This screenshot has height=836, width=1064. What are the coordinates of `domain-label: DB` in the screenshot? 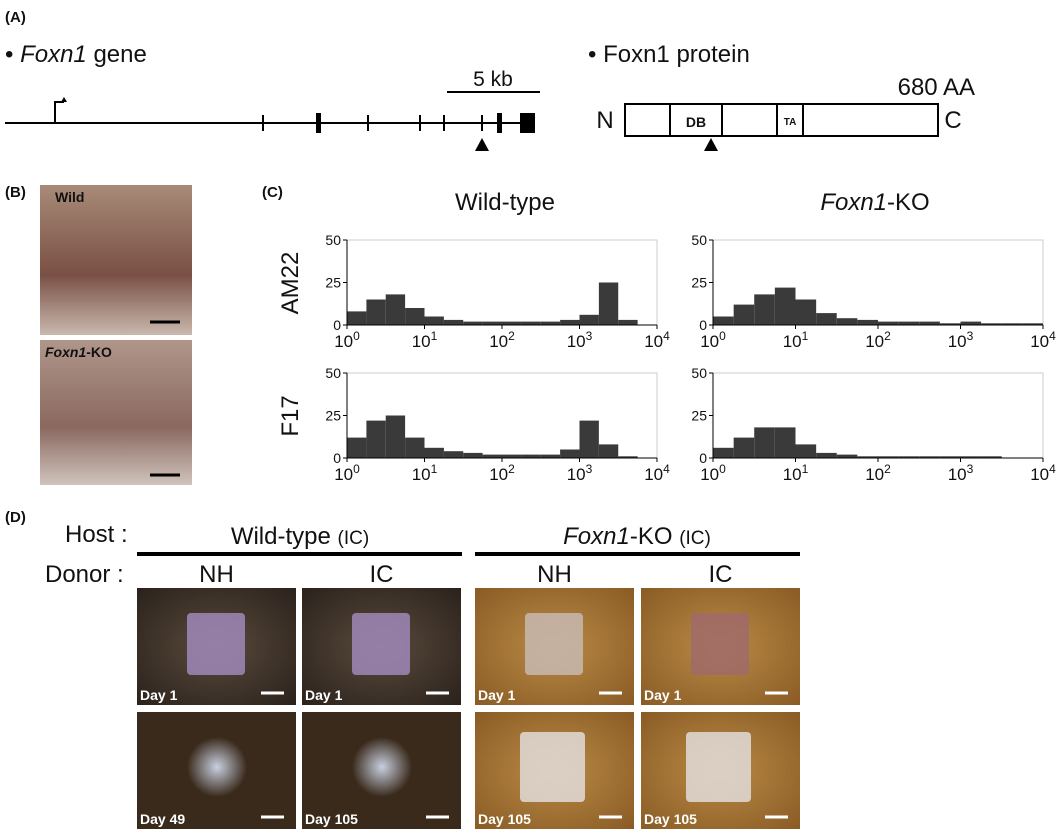 It's located at (696, 122).